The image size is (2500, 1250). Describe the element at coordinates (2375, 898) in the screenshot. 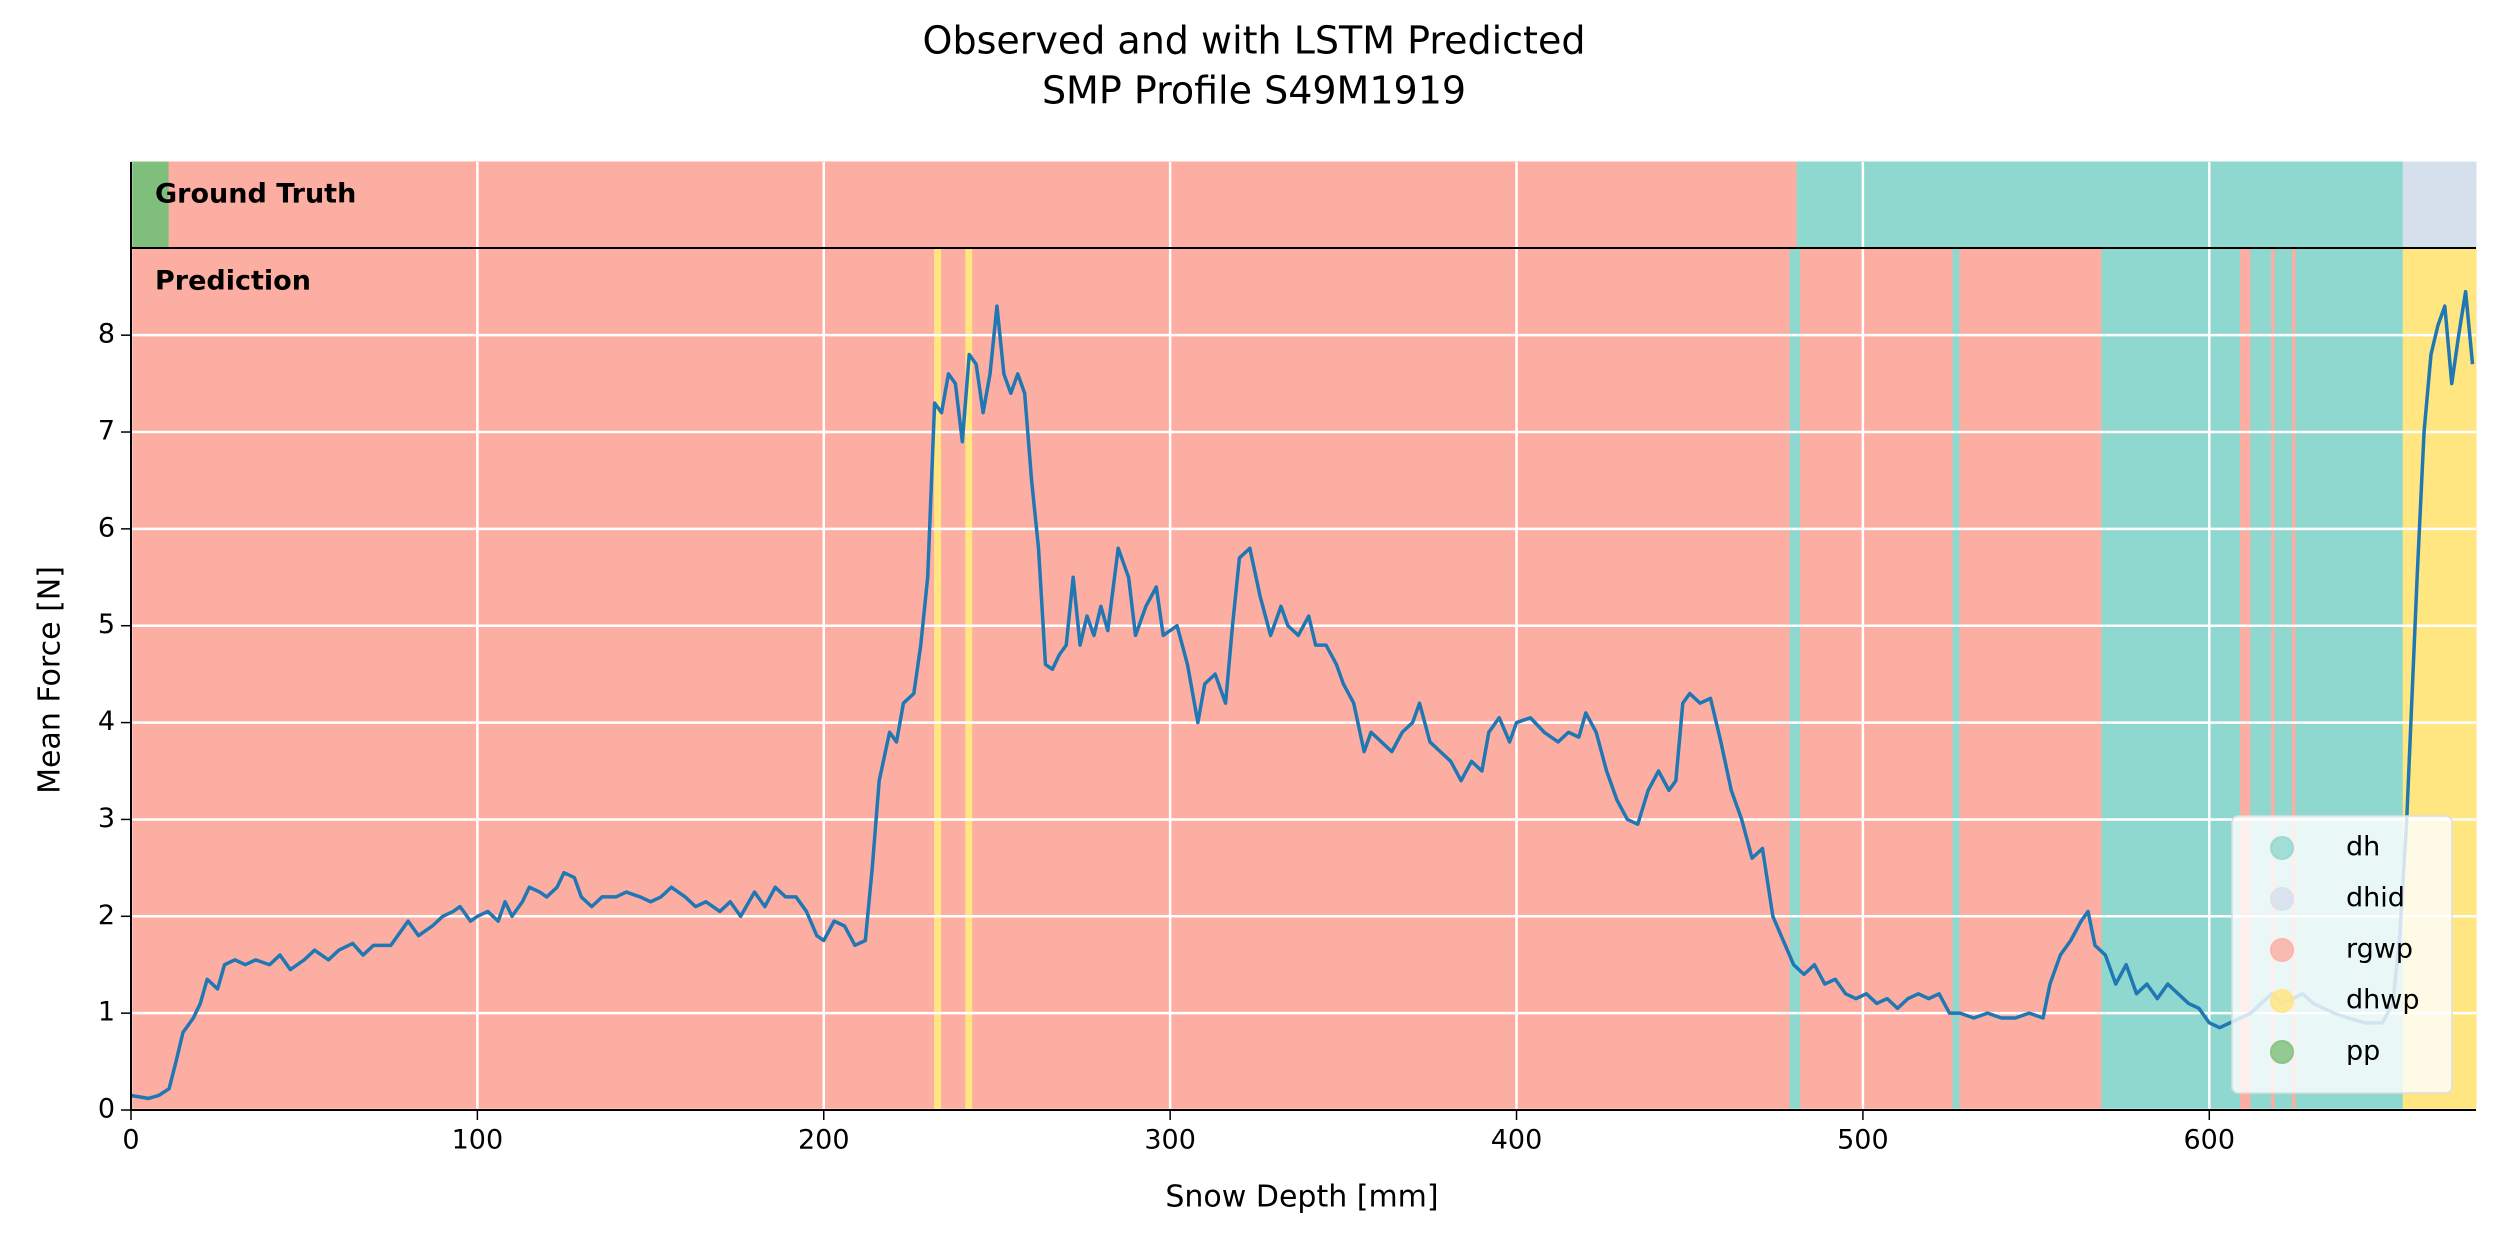

I see `legend-label: dhid` at that location.